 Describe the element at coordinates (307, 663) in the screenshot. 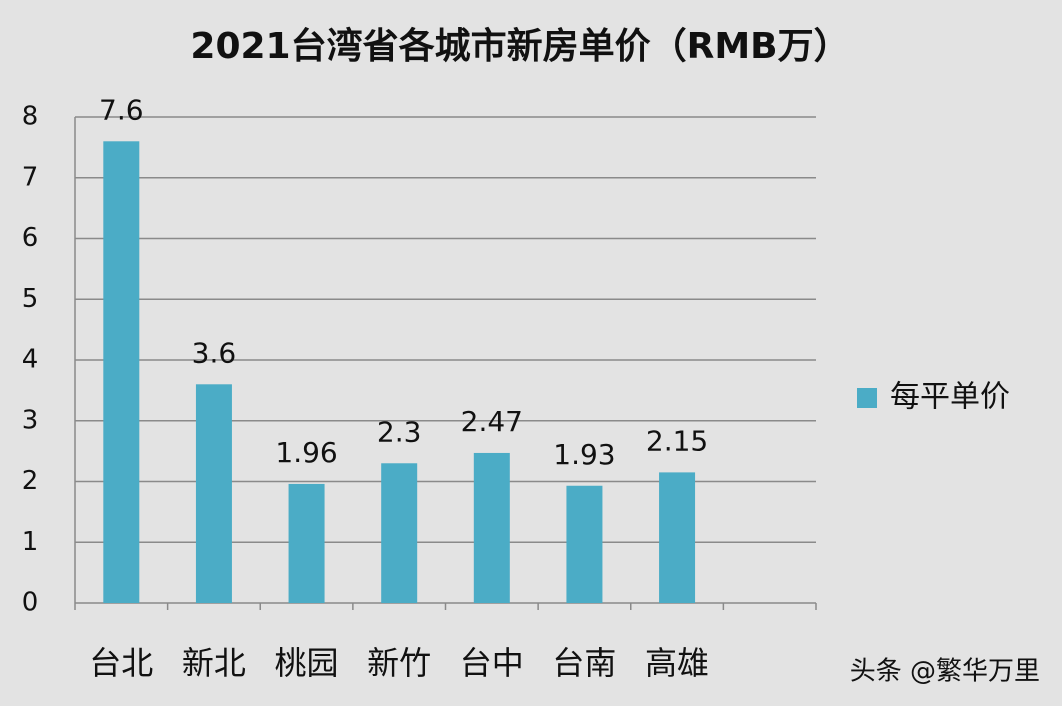

I see `x-tick-label: 桃园` at that location.